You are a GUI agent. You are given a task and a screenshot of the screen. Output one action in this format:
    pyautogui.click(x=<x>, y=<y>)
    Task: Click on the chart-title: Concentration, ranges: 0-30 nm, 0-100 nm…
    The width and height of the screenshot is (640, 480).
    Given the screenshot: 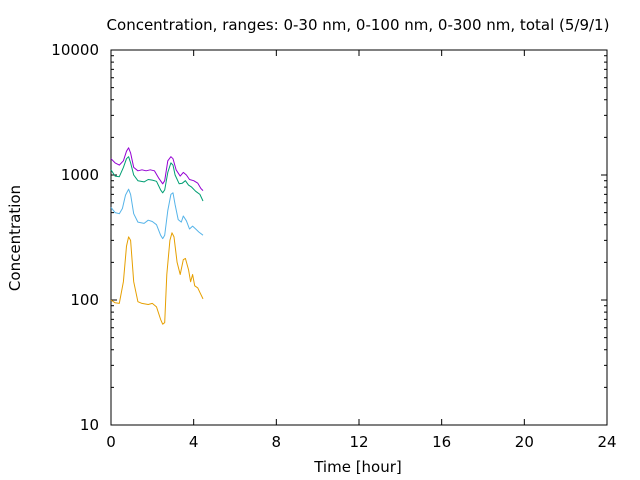 What is the action you would take?
    pyautogui.click(x=358, y=25)
    